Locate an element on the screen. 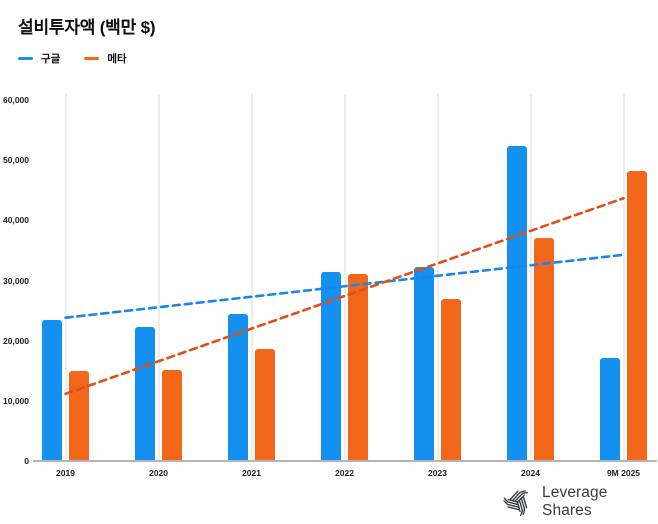 Image resolution: width=658 pixels, height=524 pixels. x-axis-line is located at coordinates (345, 460).